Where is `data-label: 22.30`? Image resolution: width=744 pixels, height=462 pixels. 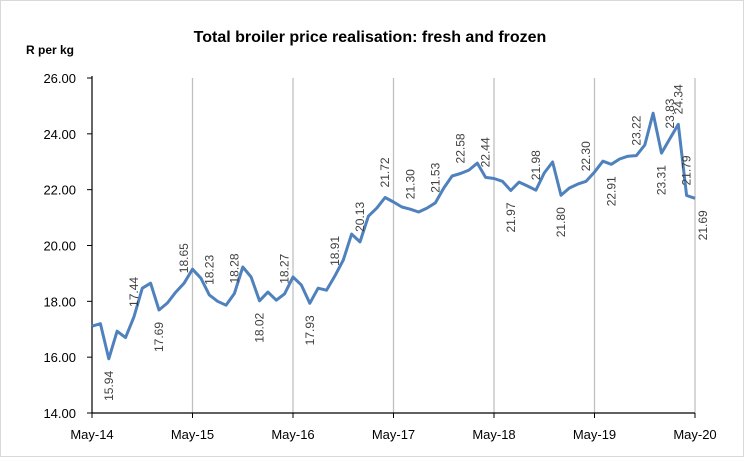
data-label: 22.30 is located at coordinates (586, 156).